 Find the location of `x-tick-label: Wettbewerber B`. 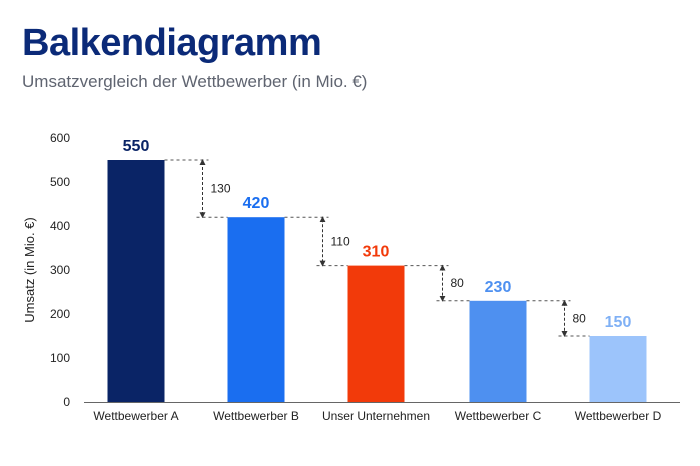

x-tick-label: Wettbewerber B is located at coordinates (256, 416).